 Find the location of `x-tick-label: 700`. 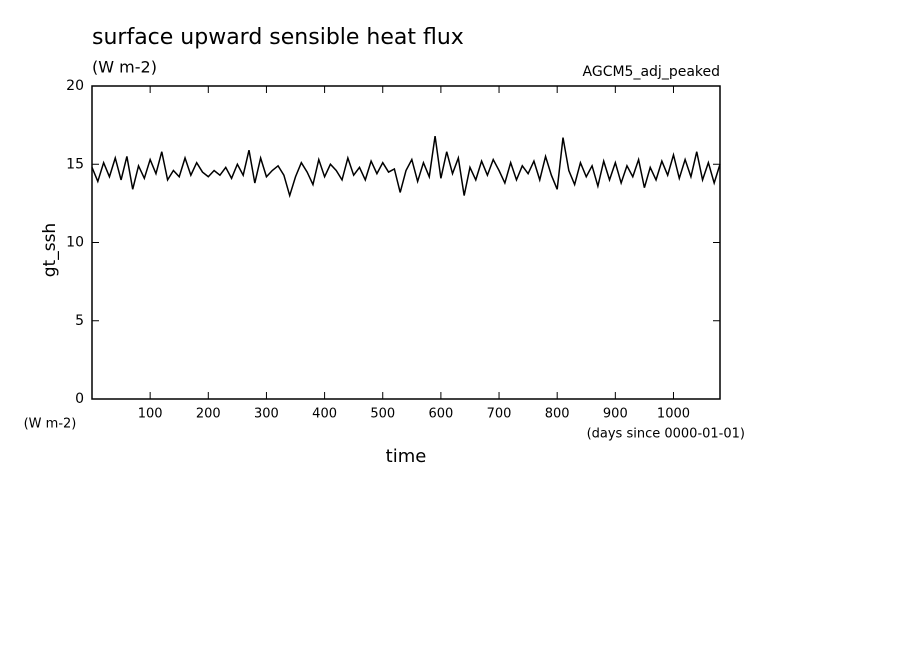

x-tick-label: 700 is located at coordinates (499, 414).